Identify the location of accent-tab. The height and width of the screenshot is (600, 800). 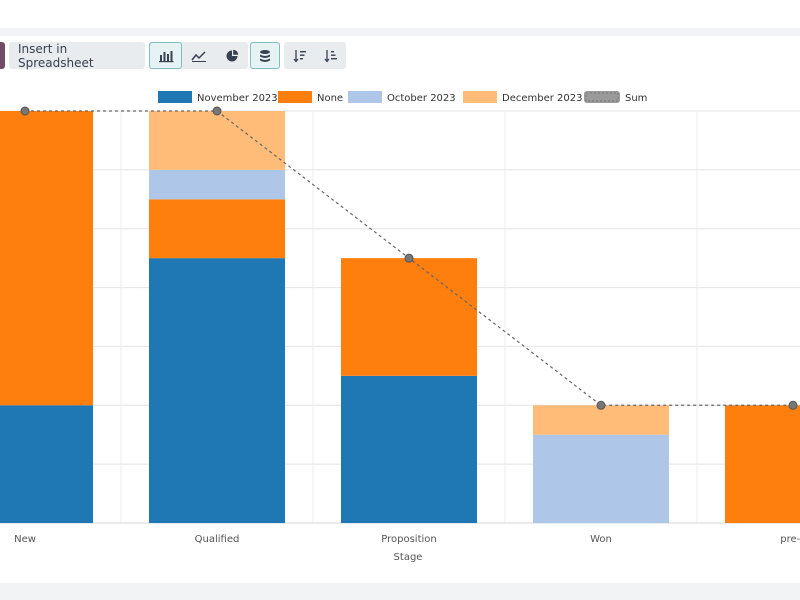
(2, 55).